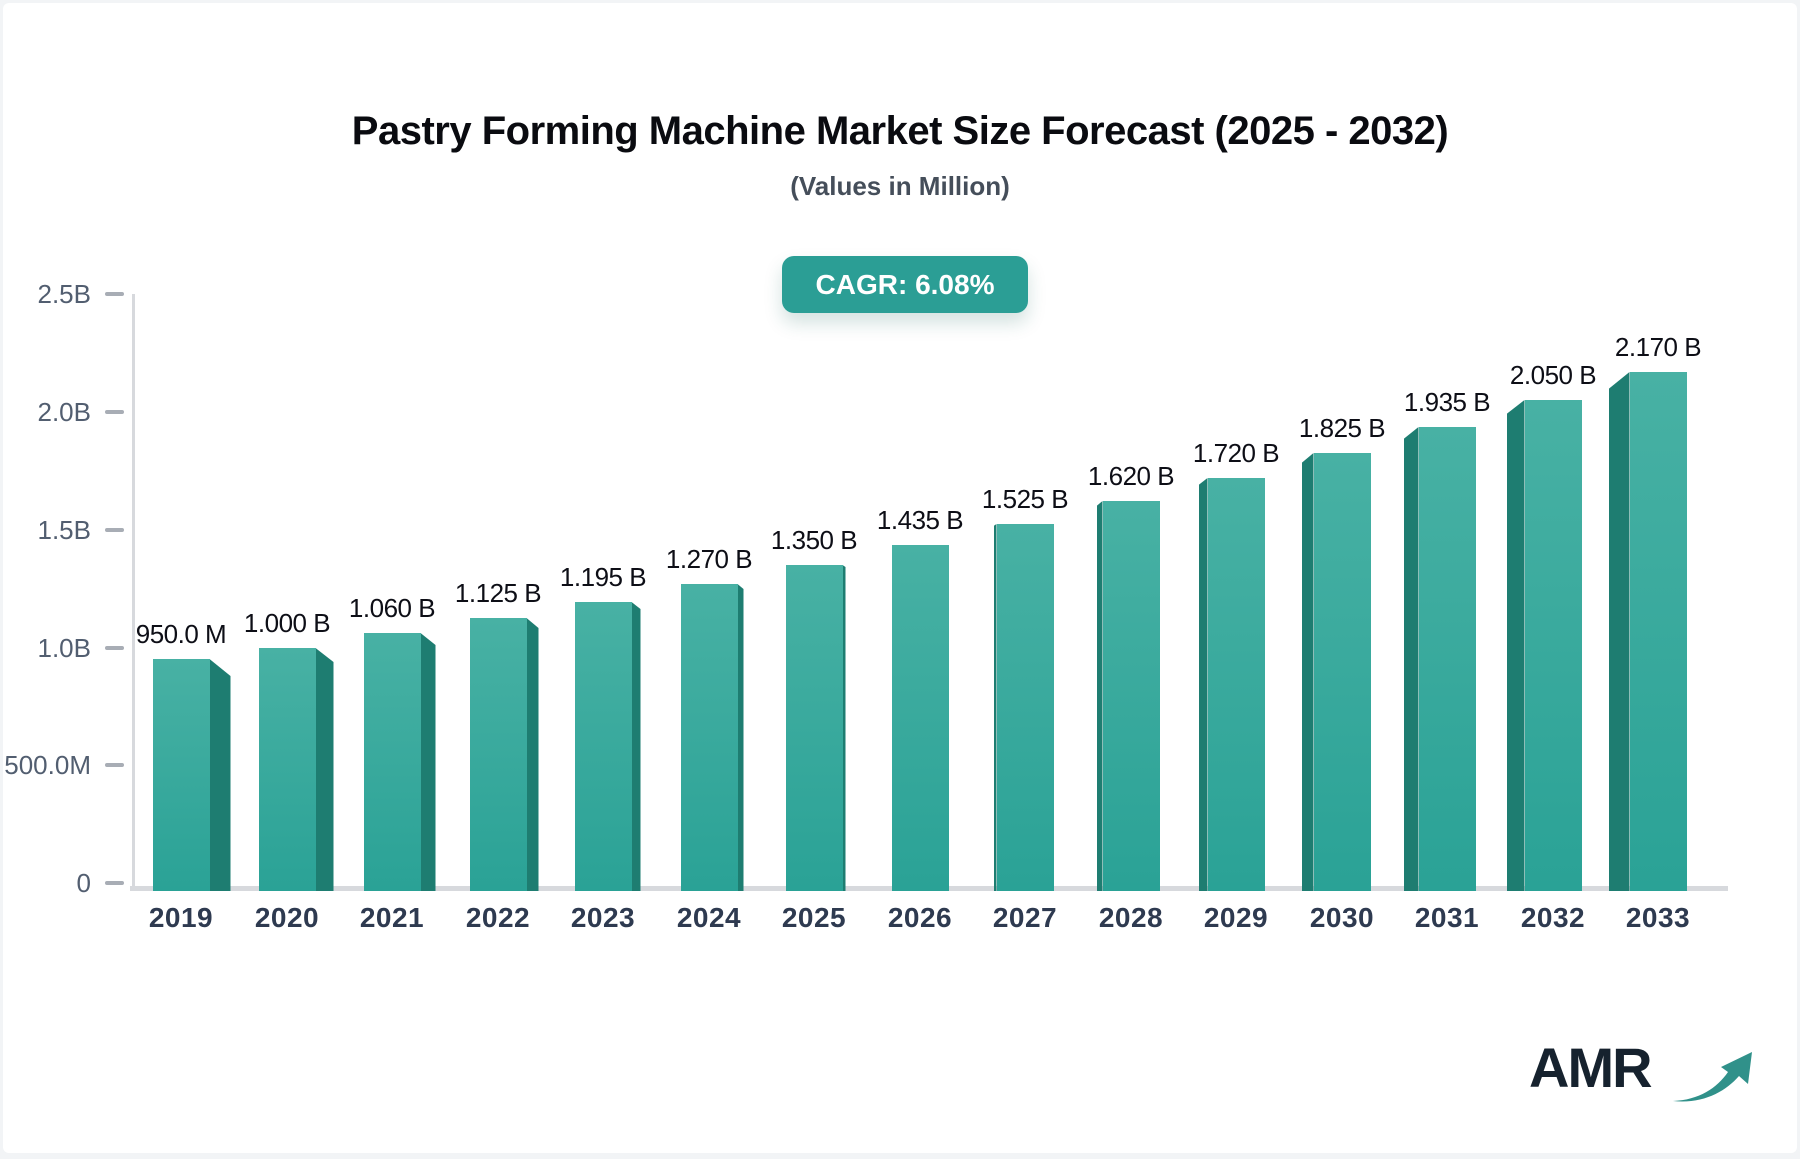 This screenshot has height=1159, width=1800. I want to click on bar-value-label: 950.0 M, so click(181, 634).